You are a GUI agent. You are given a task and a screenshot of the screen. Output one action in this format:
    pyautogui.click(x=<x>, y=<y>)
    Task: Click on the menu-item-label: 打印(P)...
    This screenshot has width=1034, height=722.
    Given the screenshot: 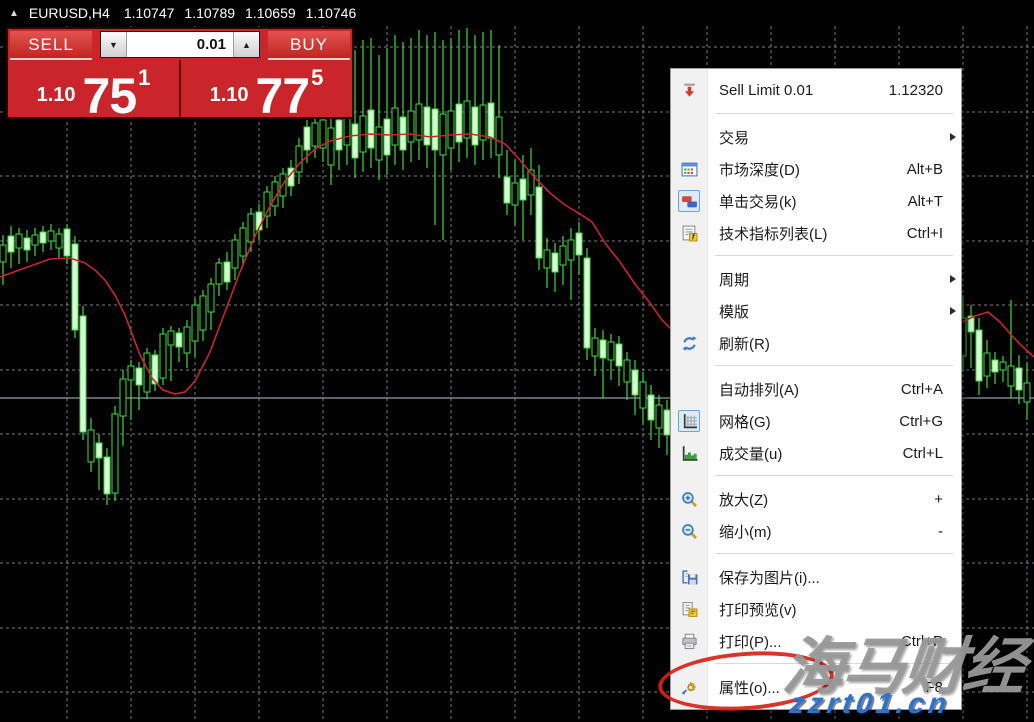 What is the action you would take?
    pyautogui.click(x=750, y=642)
    